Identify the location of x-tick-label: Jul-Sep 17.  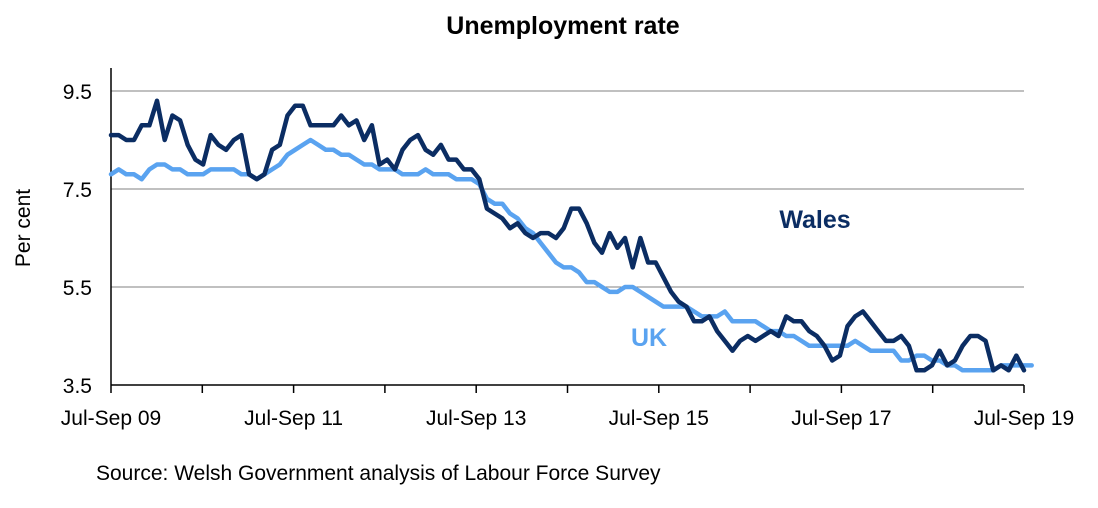
(841, 418).